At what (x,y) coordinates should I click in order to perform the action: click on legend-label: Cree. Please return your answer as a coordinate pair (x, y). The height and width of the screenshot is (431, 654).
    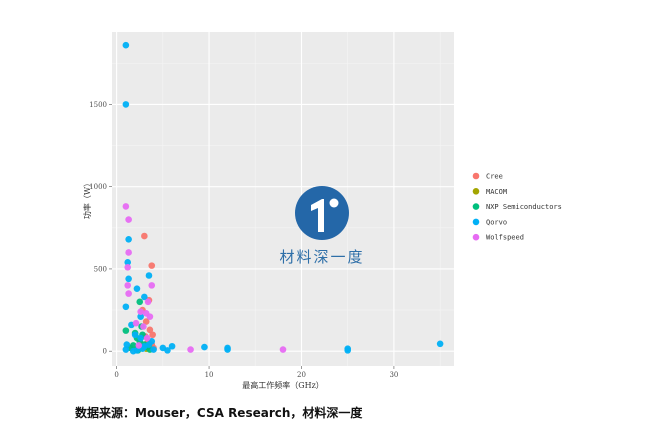
    Looking at the image, I should click on (494, 177).